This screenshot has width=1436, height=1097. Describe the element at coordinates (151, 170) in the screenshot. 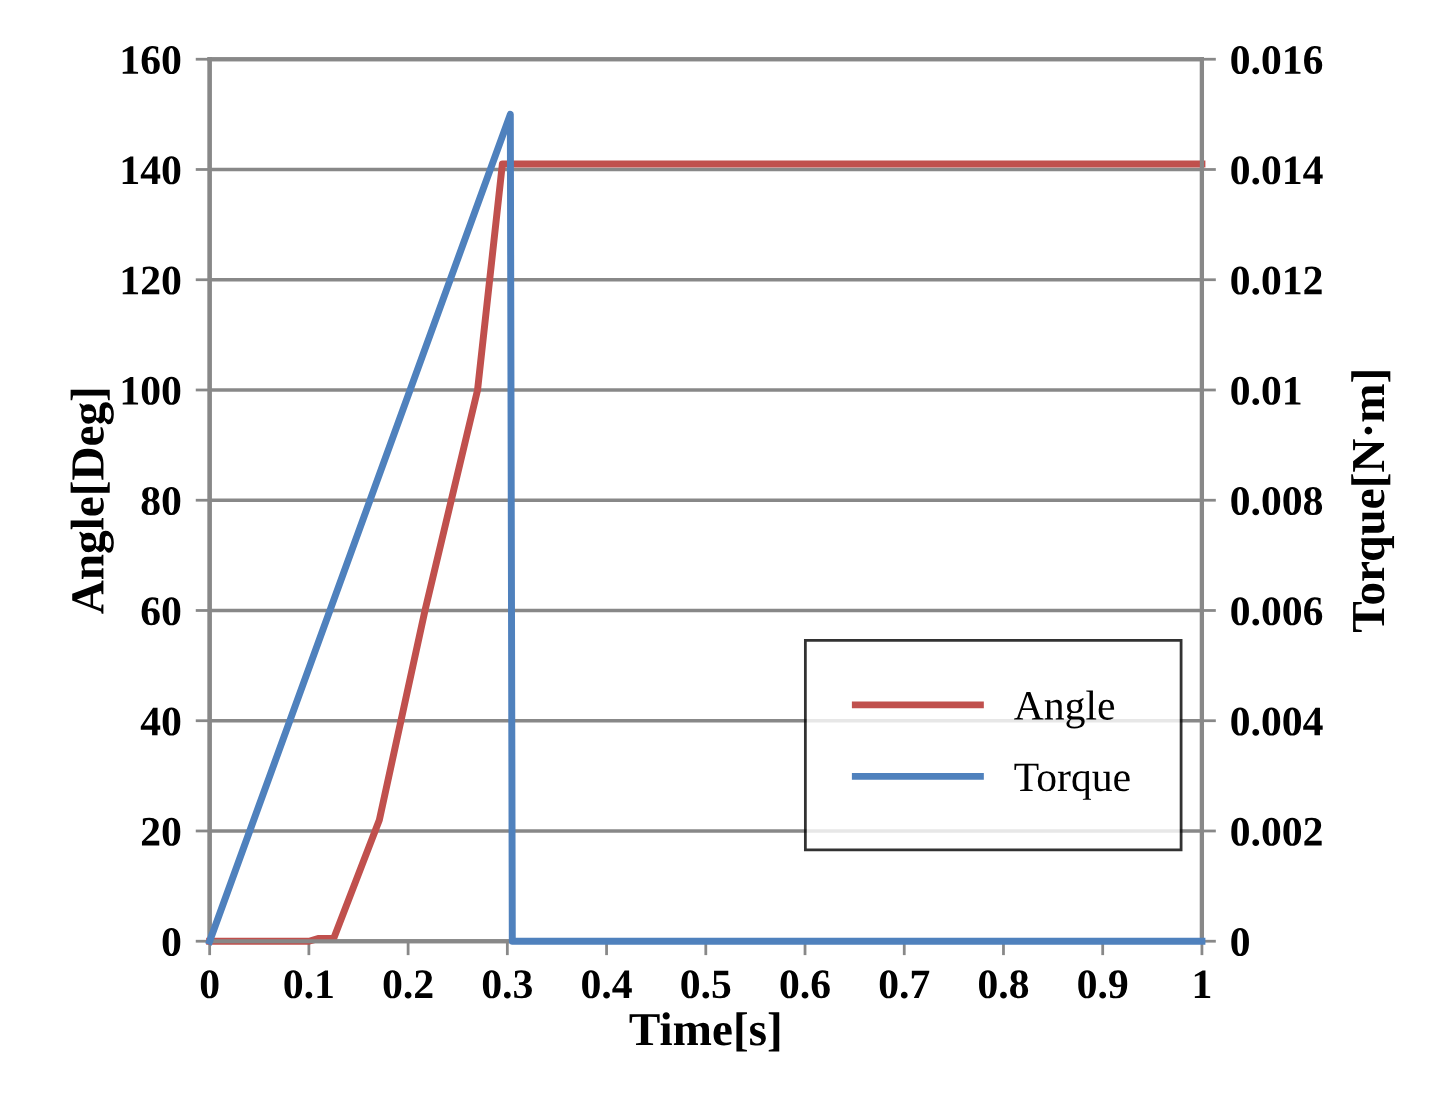

I see `y-tick-label: 140` at that location.